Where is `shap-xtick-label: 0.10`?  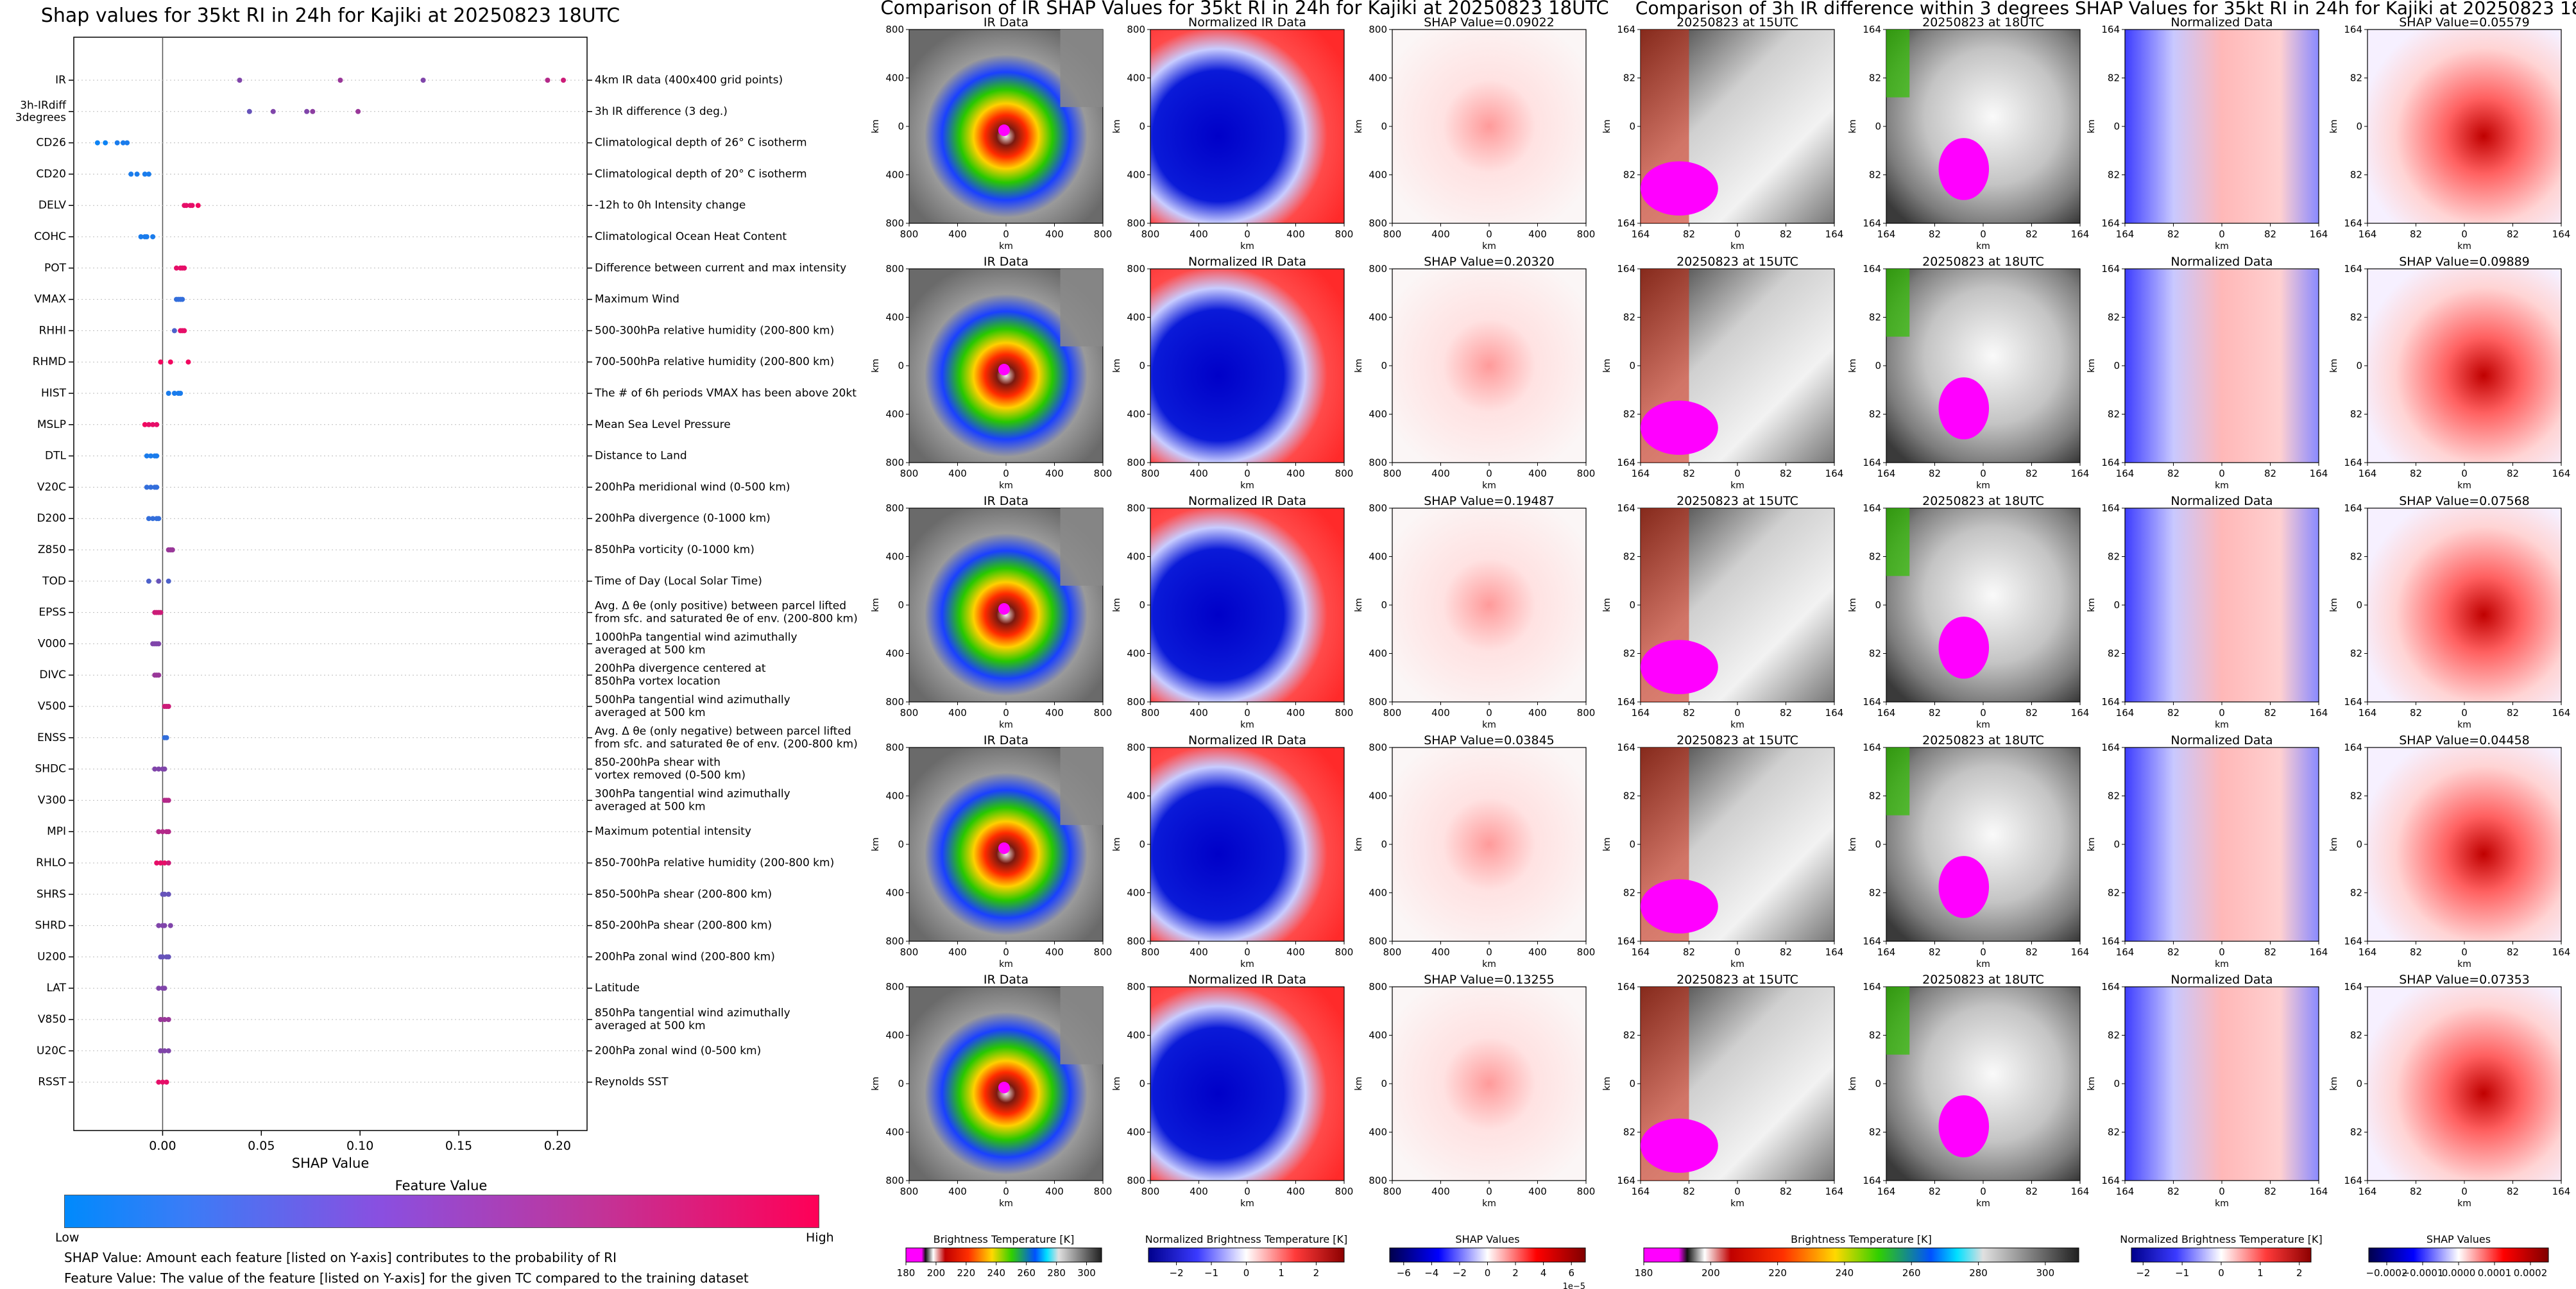 shap-xtick-label: 0.10 is located at coordinates (359, 1146).